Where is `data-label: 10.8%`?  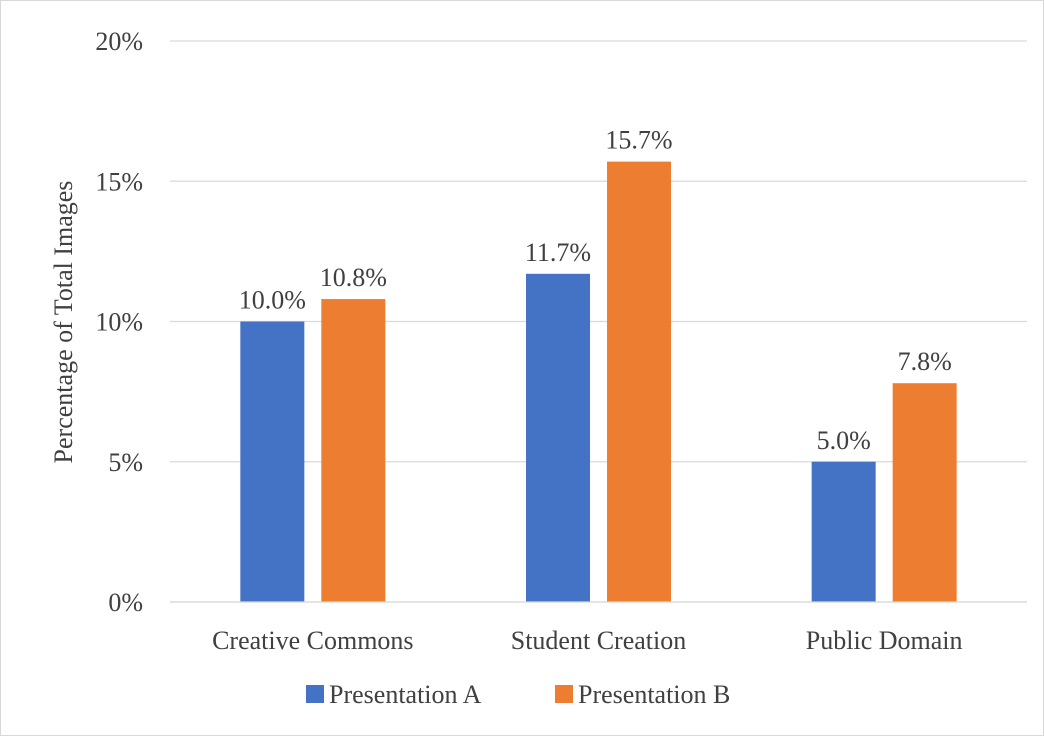 data-label: 10.8% is located at coordinates (353, 277).